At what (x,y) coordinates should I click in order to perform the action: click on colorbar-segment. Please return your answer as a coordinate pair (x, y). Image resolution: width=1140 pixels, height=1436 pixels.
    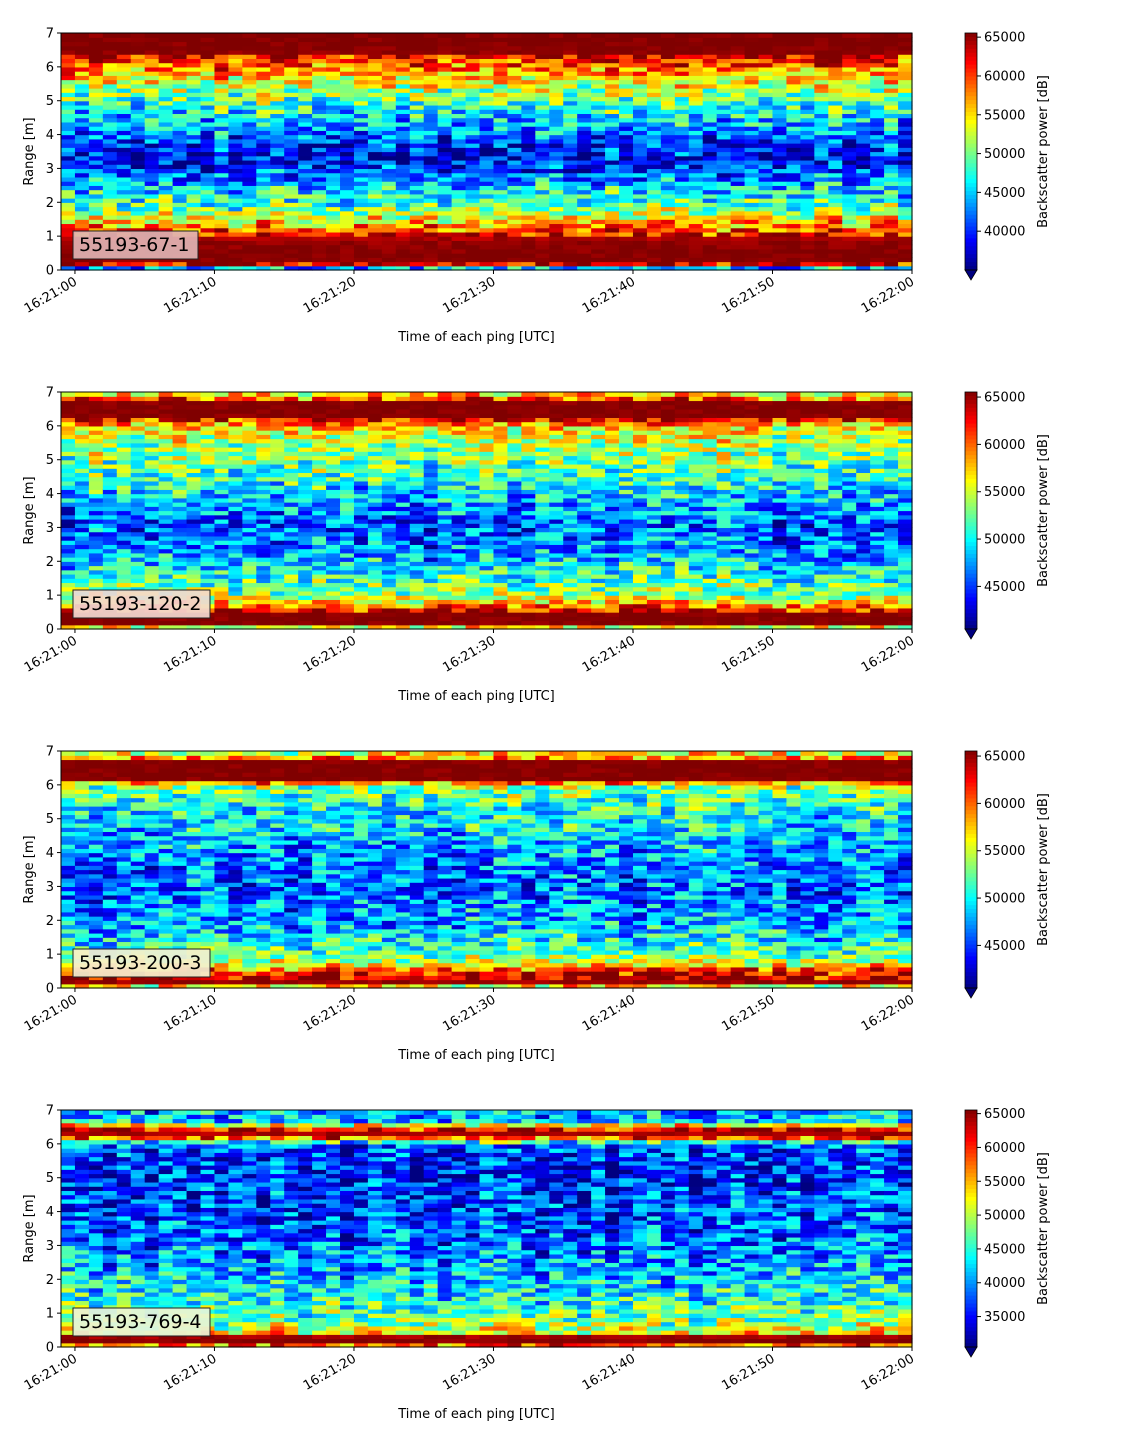
    Looking at the image, I should click on (971, 157).